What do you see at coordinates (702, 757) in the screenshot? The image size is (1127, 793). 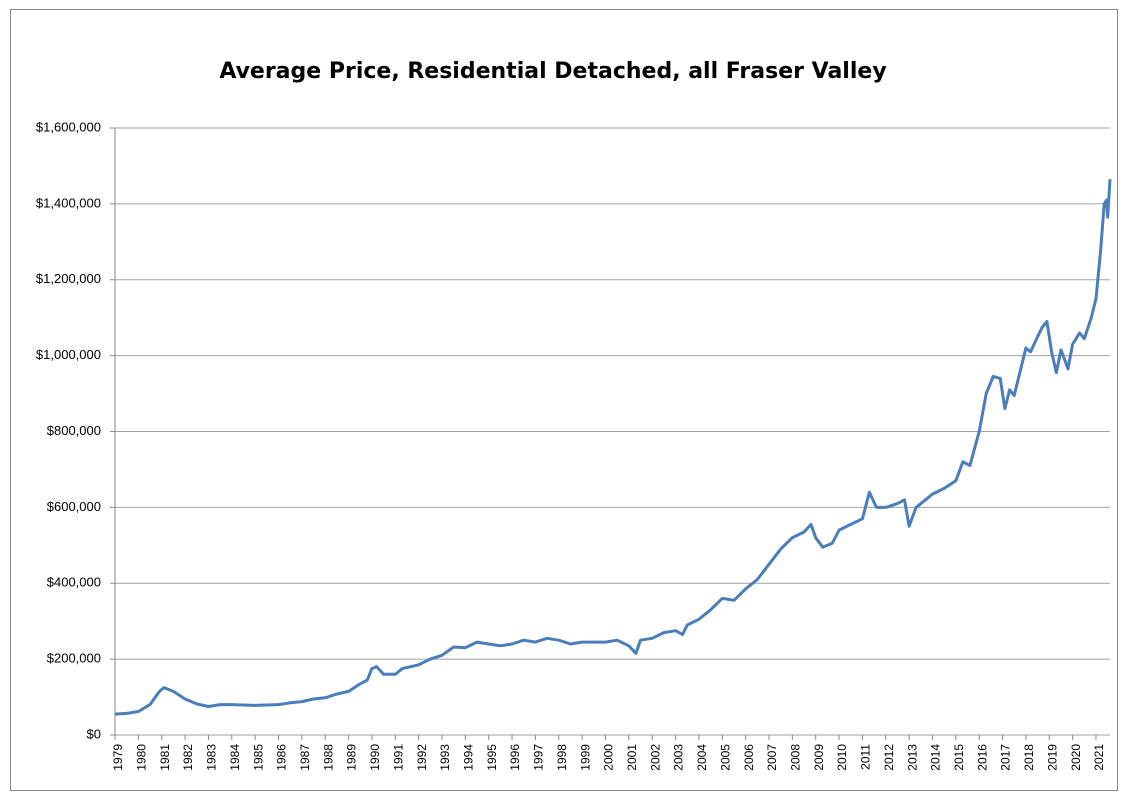 I see `x-tick-label: 2004` at bounding box center [702, 757].